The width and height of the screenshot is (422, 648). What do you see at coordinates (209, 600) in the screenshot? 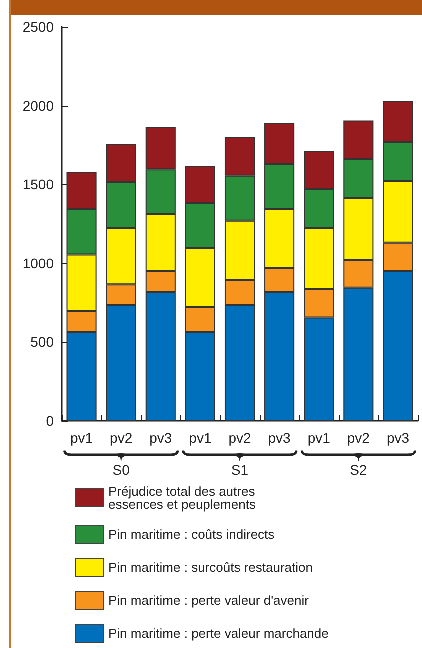
I see `legend-label: Pin maritime : perte valeur d'avenir` at bounding box center [209, 600].